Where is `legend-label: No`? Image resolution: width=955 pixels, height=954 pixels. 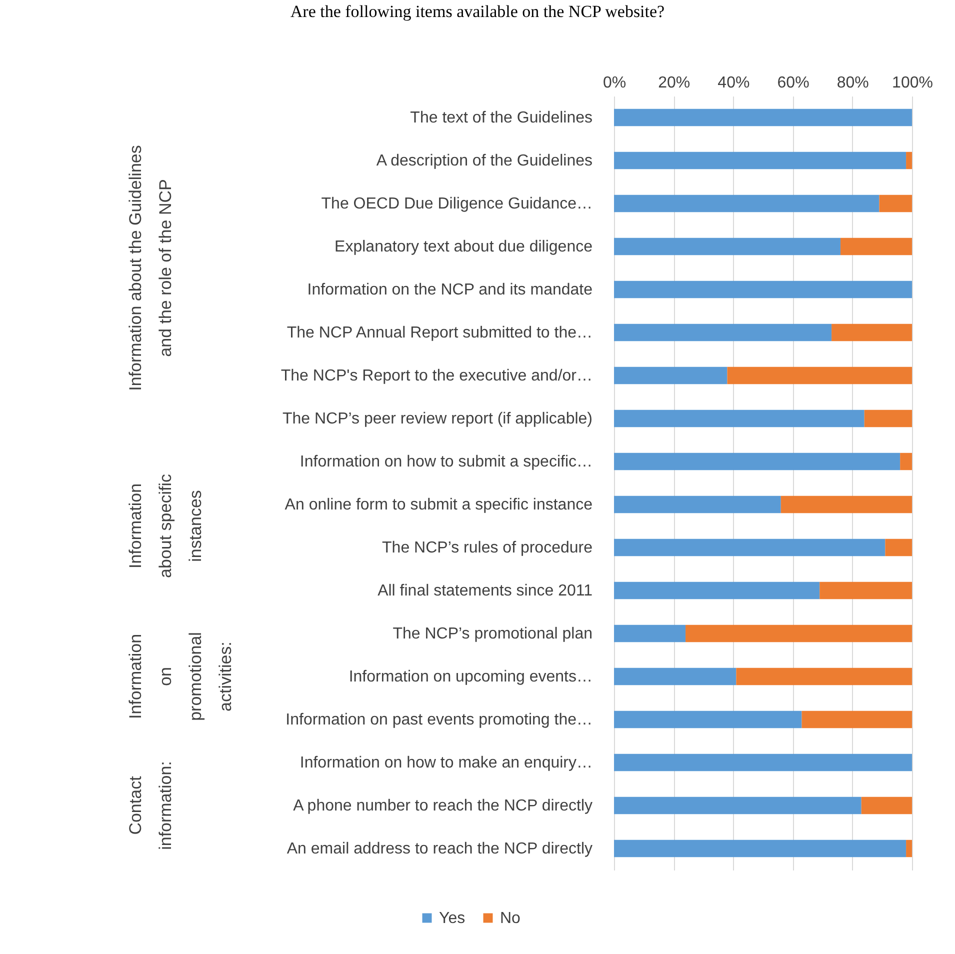
legend-label: No is located at coordinates (510, 918).